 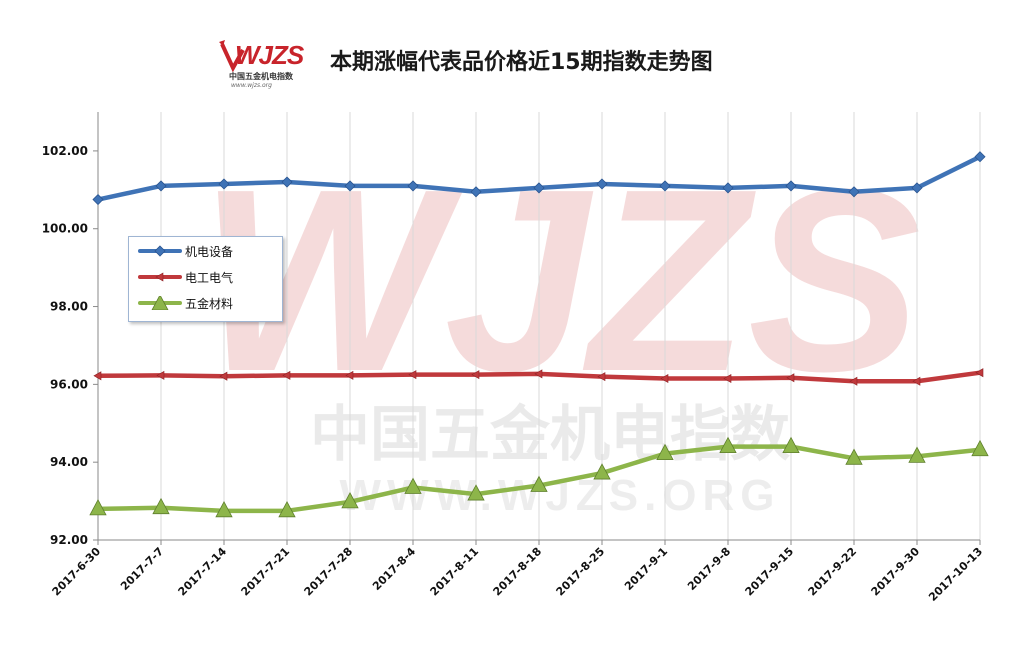 I want to click on logo-subtitle: 中国五金机电指数, so click(x=261, y=76).